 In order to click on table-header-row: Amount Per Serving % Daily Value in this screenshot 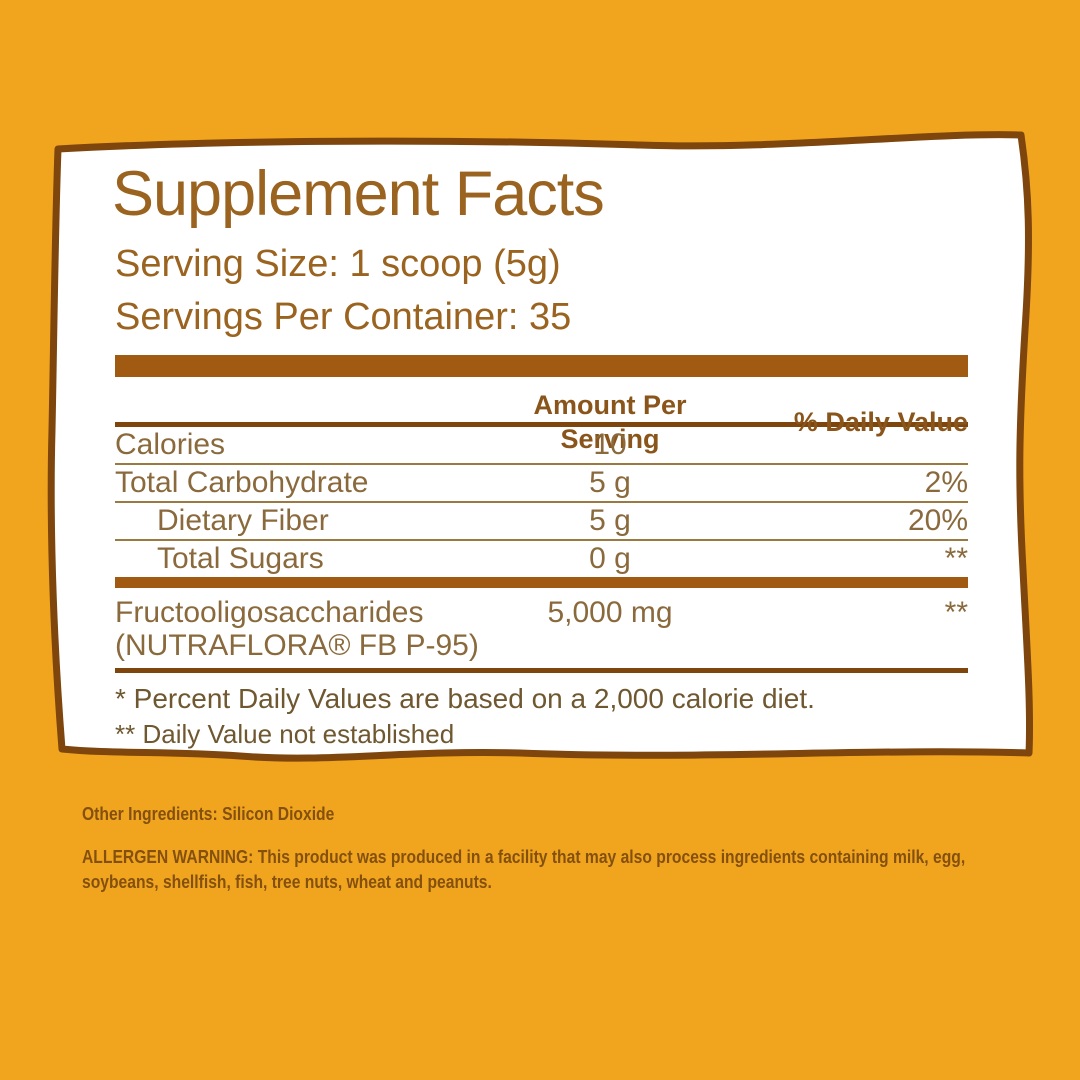, I will do `click(541, 421)`.